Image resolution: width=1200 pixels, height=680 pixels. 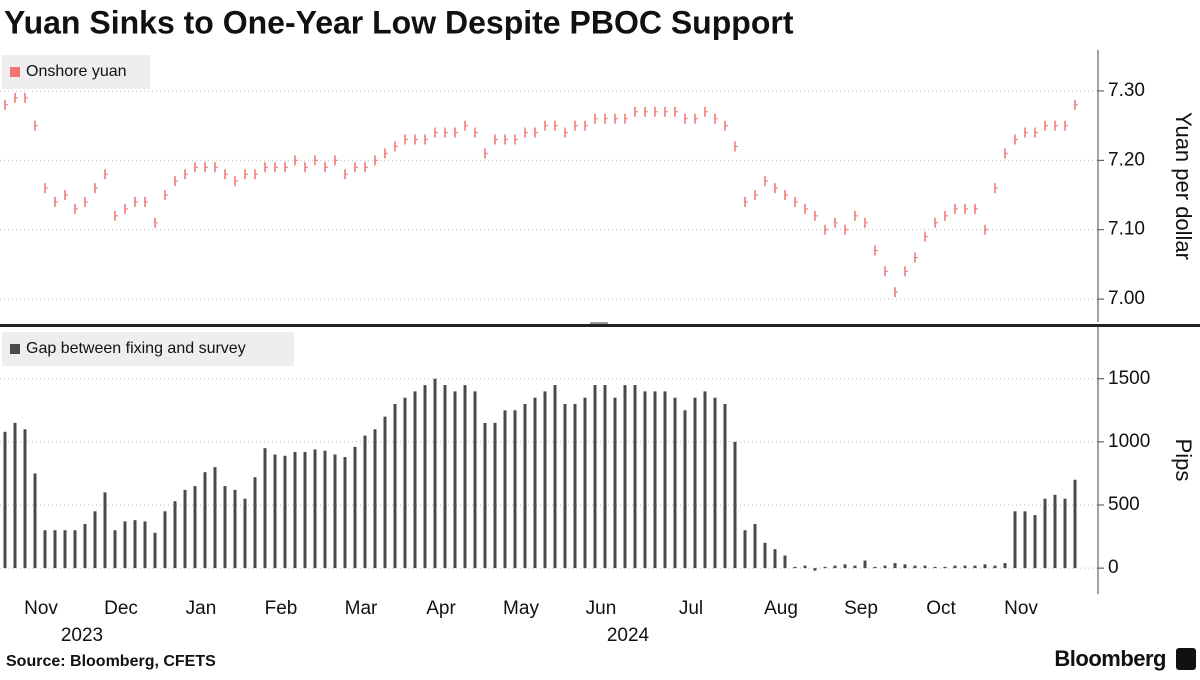 I want to click on x-tick-label: Apr, so click(x=441, y=608).